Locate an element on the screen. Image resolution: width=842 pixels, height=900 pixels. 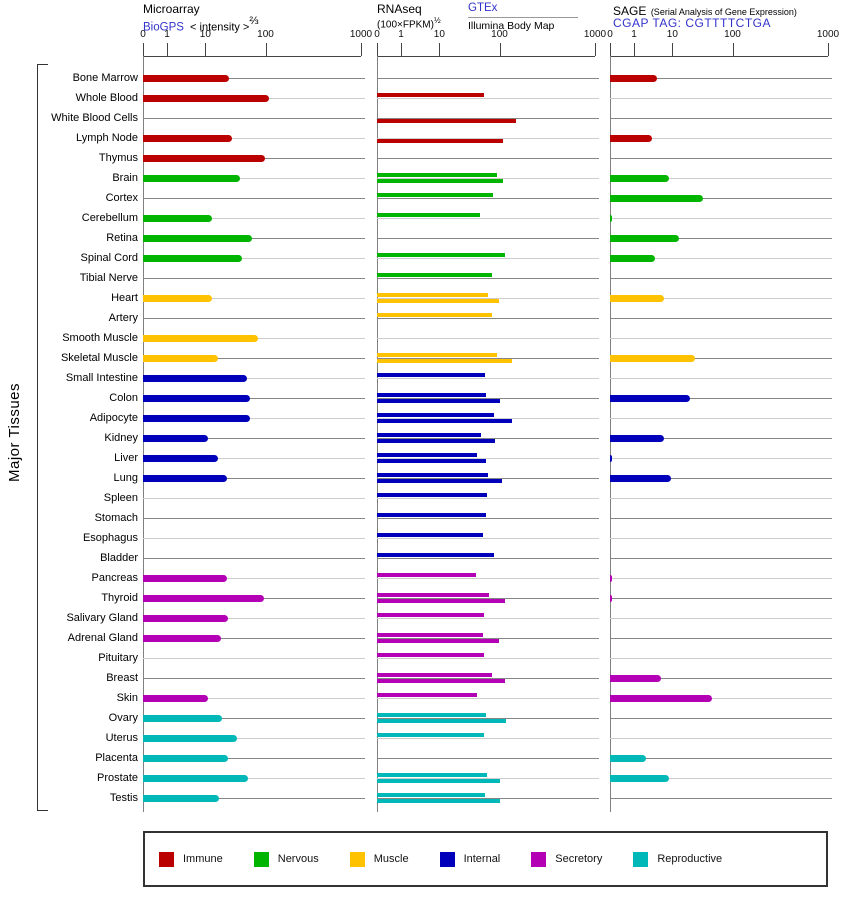
sage-axis-spine is located at coordinates (610, 434).